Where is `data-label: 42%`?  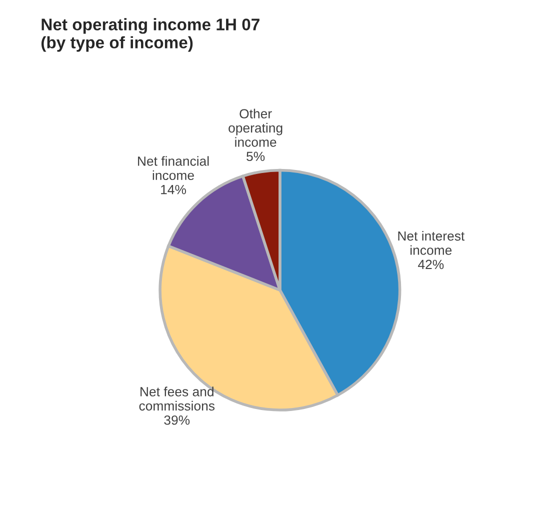
data-label: 42% is located at coordinates (431, 265).